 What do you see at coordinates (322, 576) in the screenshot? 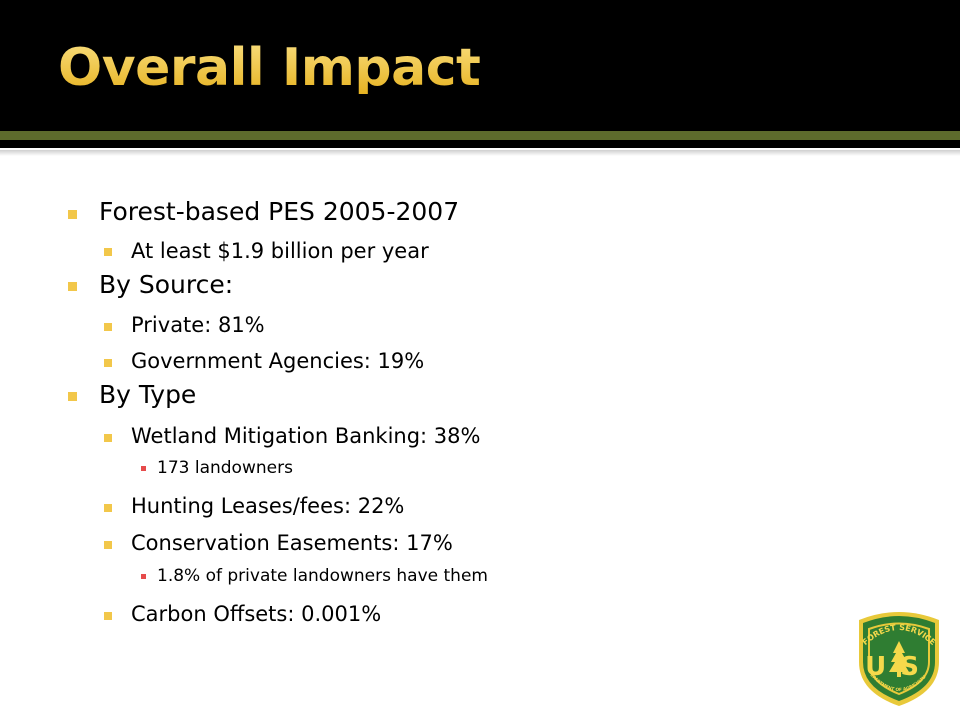
I see `bullet-item: 1.8% of private landowners have them` at bounding box center [322, 576].